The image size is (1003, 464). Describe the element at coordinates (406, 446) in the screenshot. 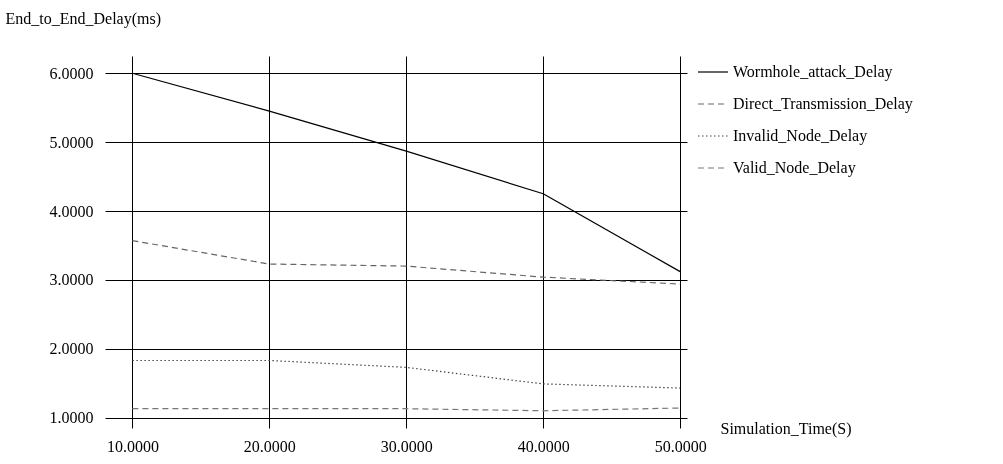

I see `x-tick-label: 30.0000` at that location.